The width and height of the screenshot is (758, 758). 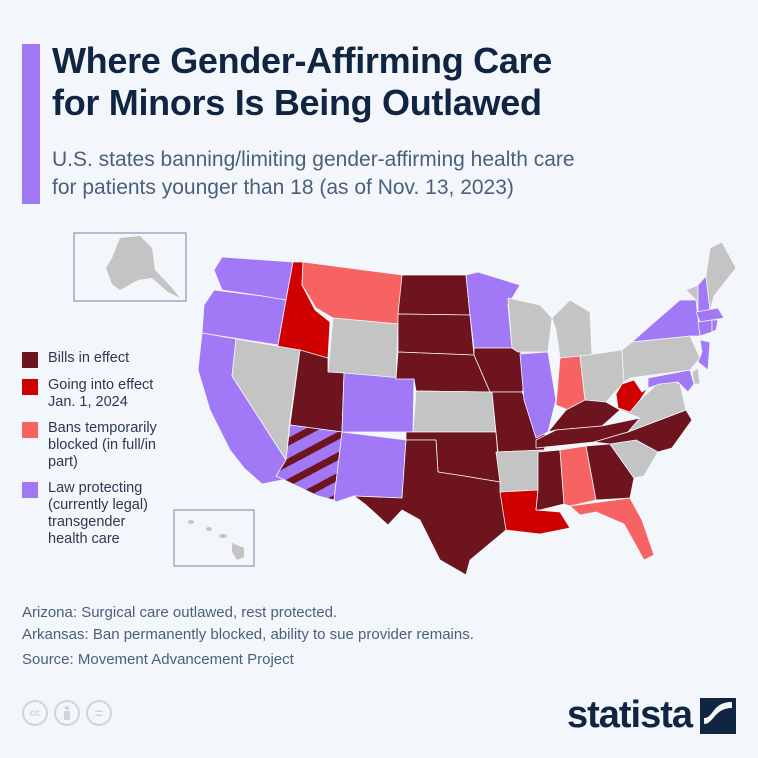 I want to click on state-TX, so click(x=430, y=507).